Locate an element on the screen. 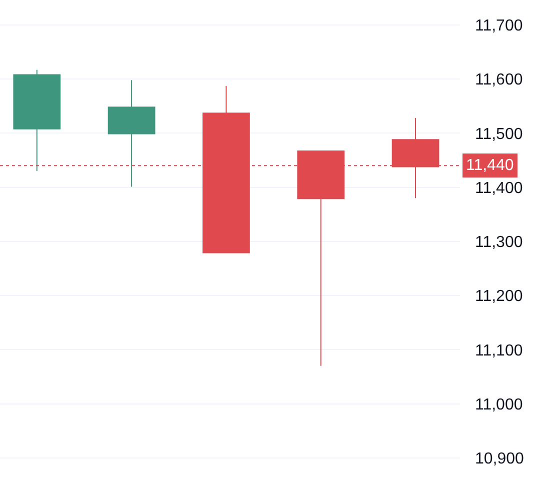 This screenshot has width=556, height=492. ref-line-label: 11,440 is located at coordinates (490, 165).